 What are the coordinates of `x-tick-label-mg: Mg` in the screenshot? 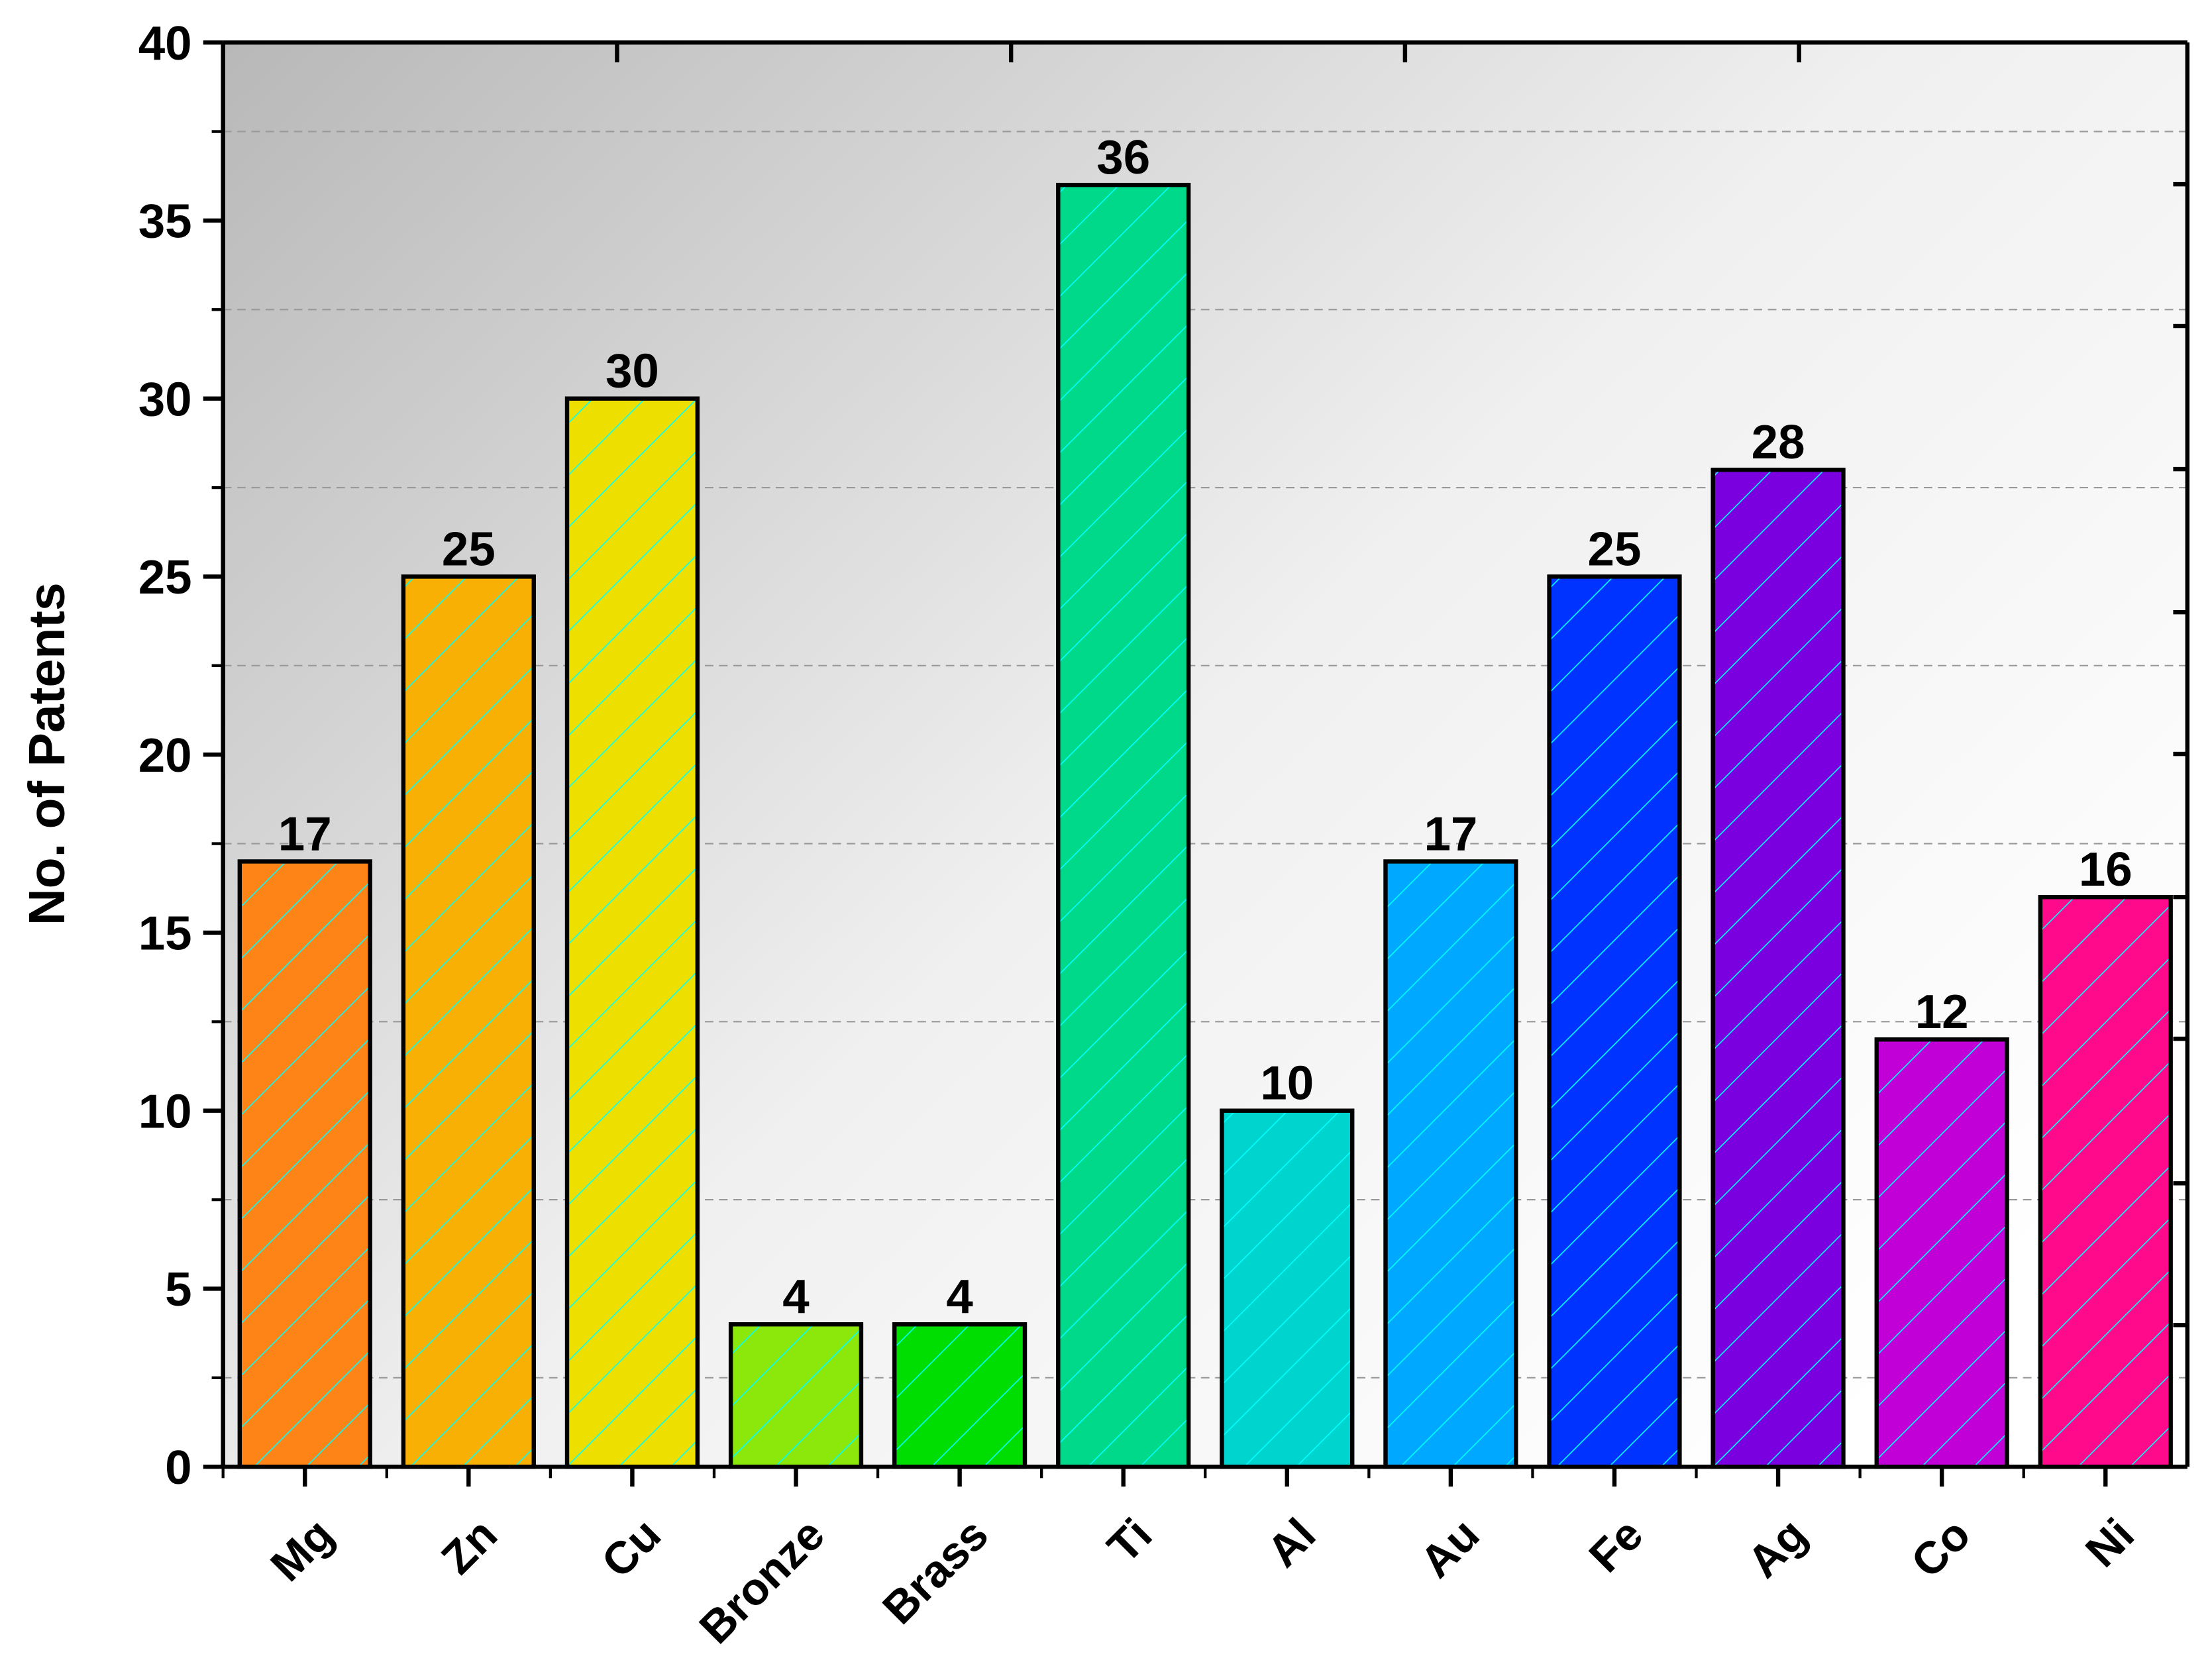 It's located at (302, 1549).